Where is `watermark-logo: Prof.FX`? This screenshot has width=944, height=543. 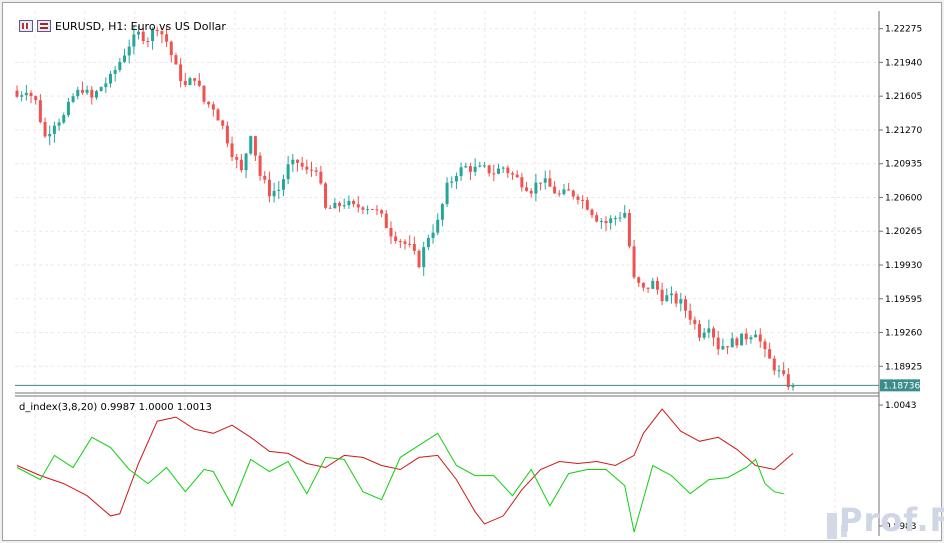
watermark-logo: Prof.FX is located at coordinates (884, 520).